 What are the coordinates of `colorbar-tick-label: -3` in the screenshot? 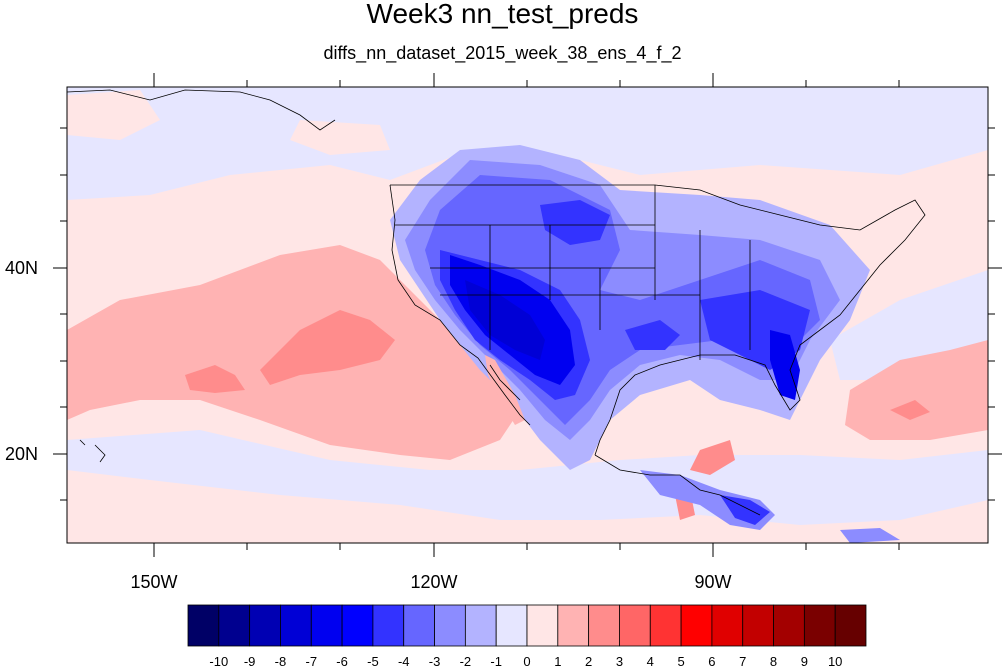 It's located at (434, 661).